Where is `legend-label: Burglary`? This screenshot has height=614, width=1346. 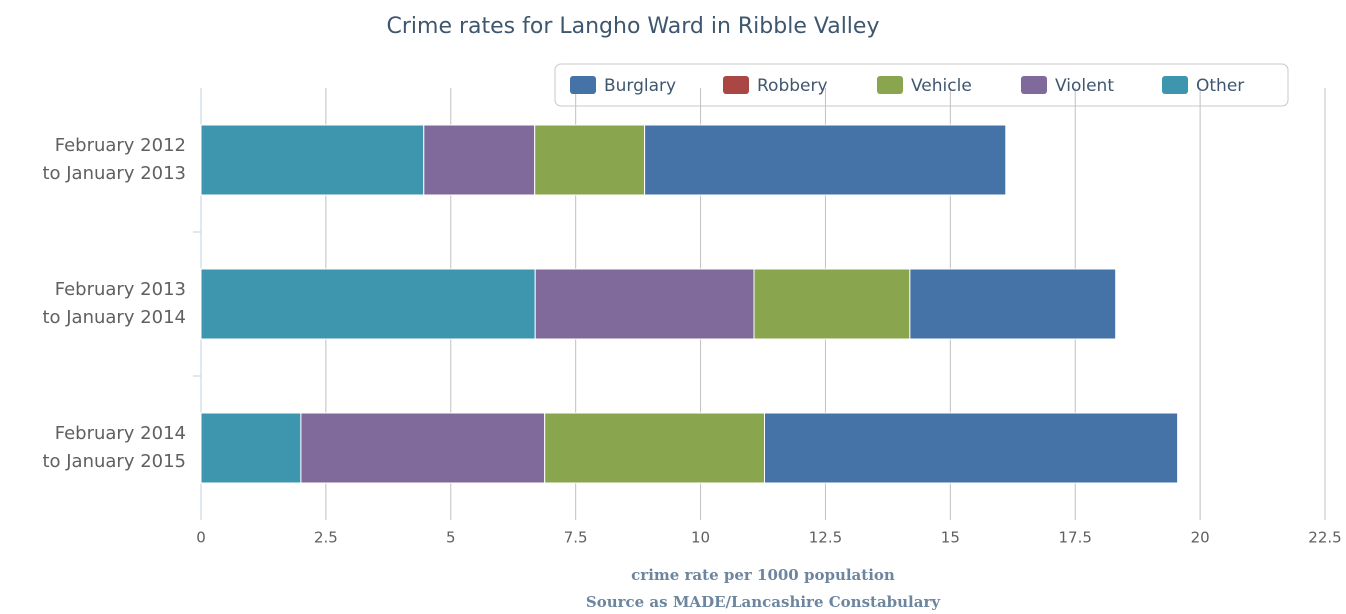 legend-label: Burglary is located at coordinates (640, 86).